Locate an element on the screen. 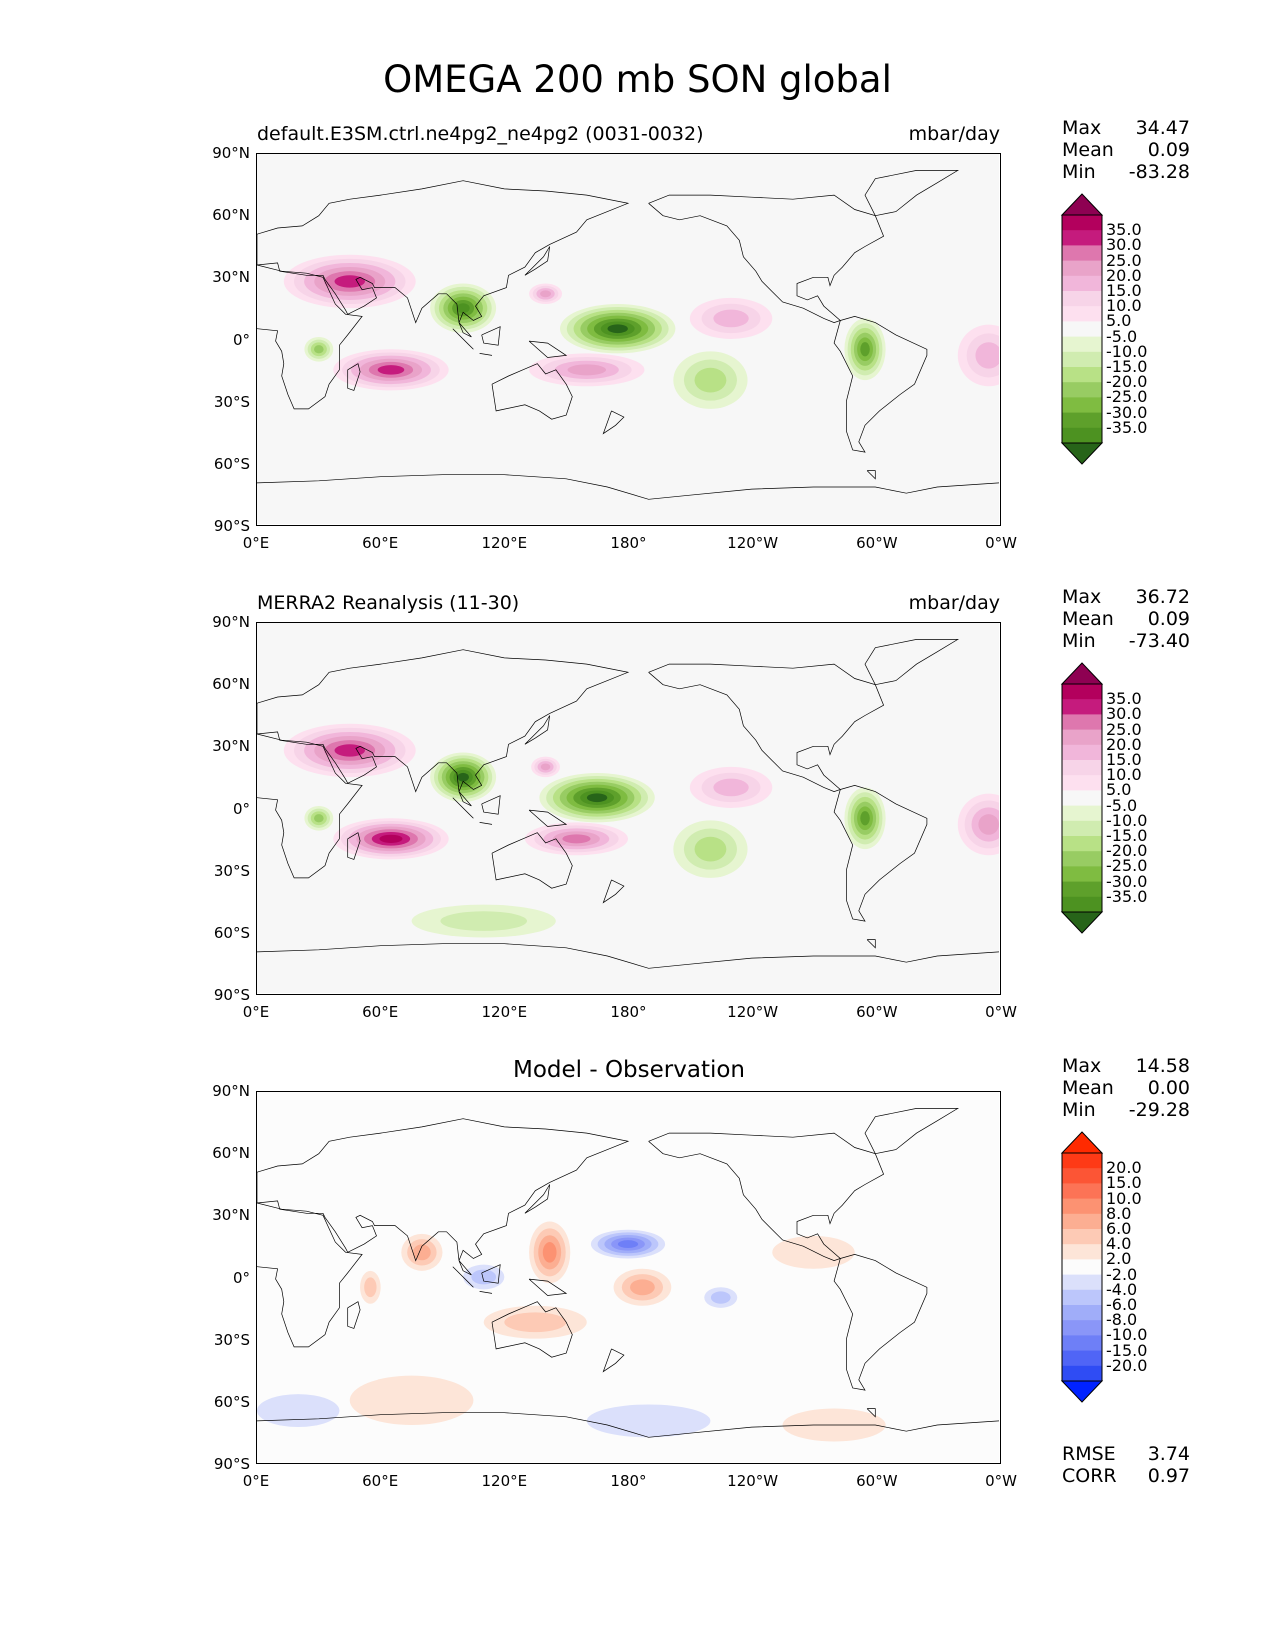 The height and width of the screenshot is (1650, 1275). colorbar-tick-label: 15.0 is located at coordinates (1124, 1183).